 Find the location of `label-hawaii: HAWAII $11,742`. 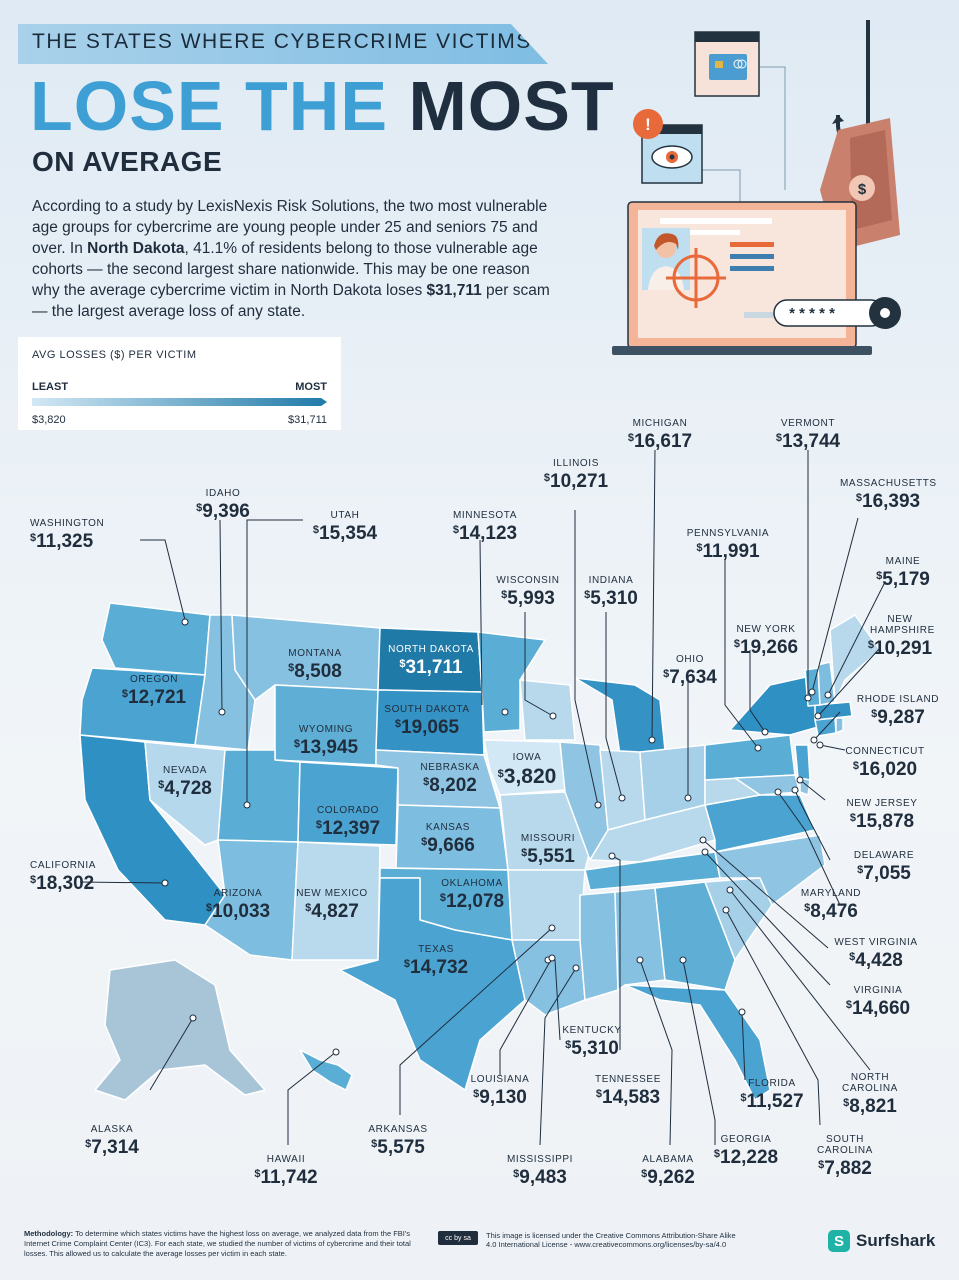

label-hawaii: HAWAII $11,742 is located at coordinates (286, 1171).